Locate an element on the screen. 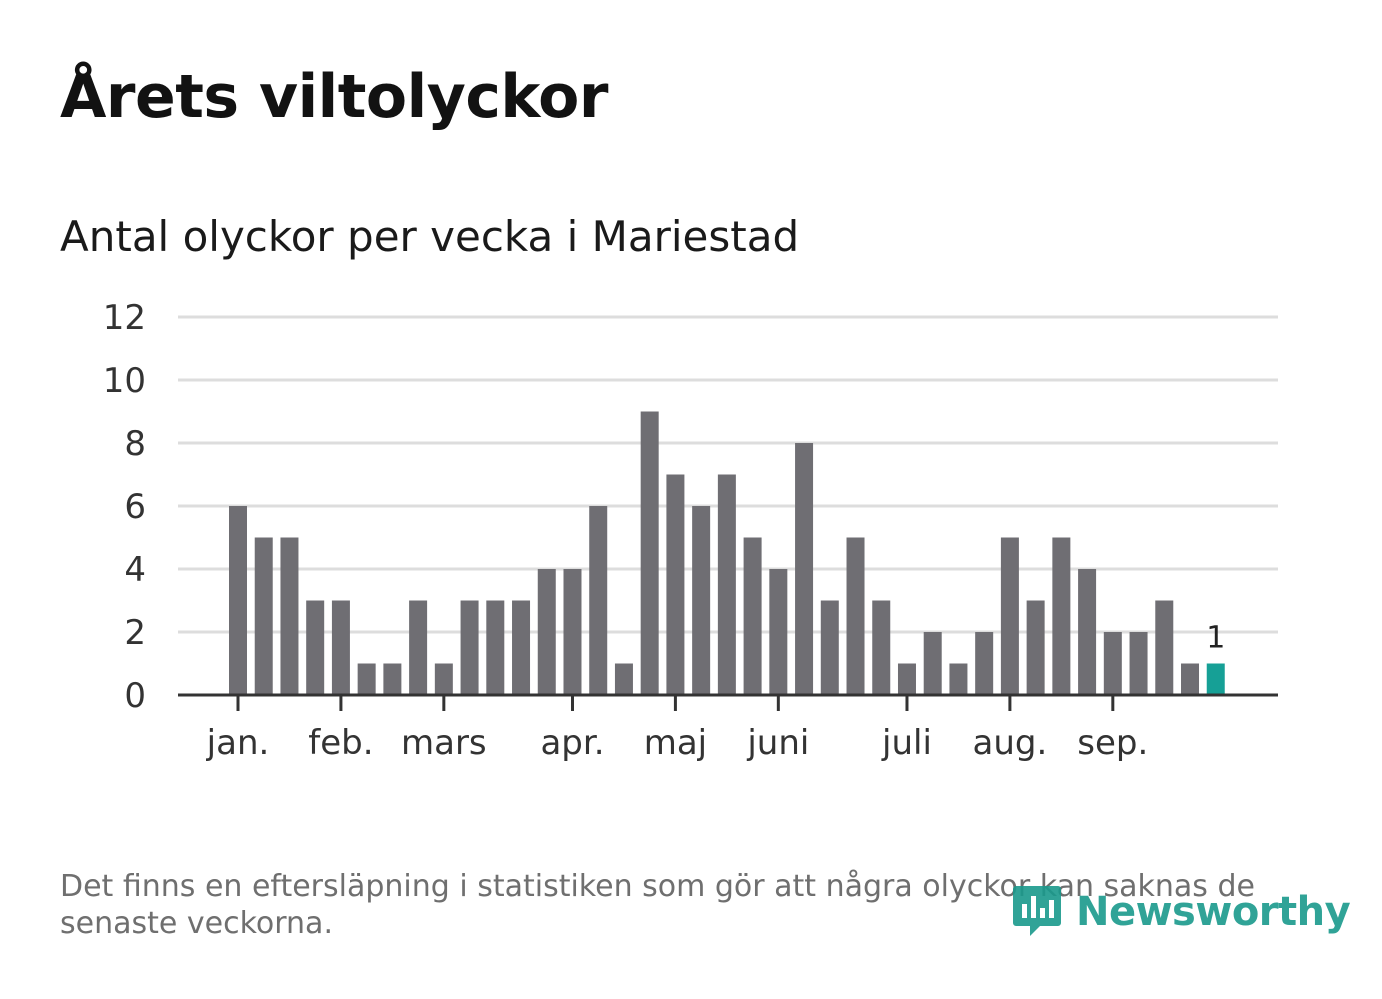  x-tick-label: jan. is located at coordinates (238, 743).